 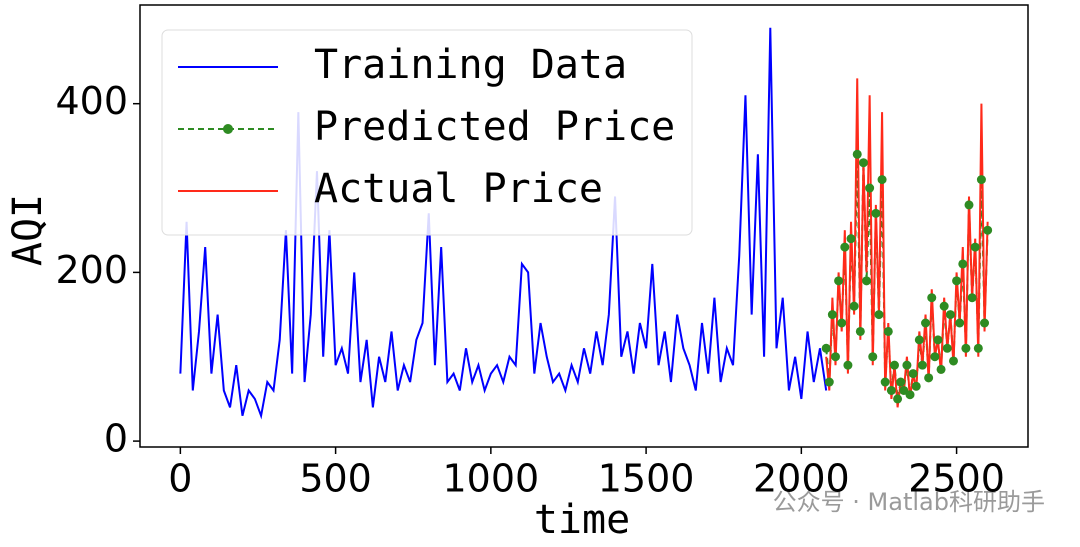 I want to click on y-tick-label: 0, so click(x=116, y=439).